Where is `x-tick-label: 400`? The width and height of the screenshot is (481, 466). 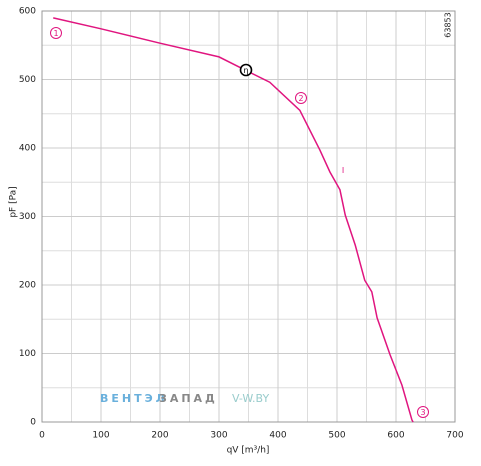 x-tick-label: 400 is located at coordinates (277, 436).